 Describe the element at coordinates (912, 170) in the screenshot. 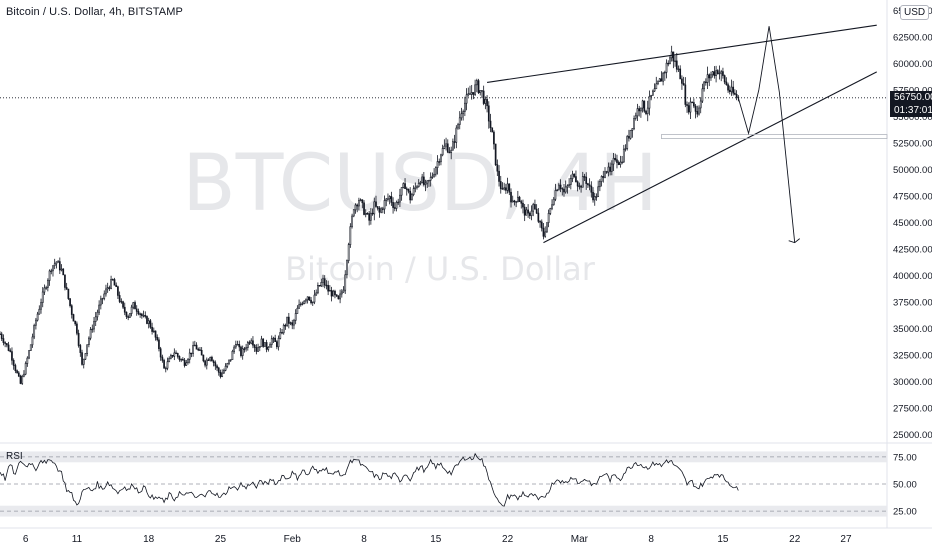

I see `price-tick-label: 50000.00` at that location.